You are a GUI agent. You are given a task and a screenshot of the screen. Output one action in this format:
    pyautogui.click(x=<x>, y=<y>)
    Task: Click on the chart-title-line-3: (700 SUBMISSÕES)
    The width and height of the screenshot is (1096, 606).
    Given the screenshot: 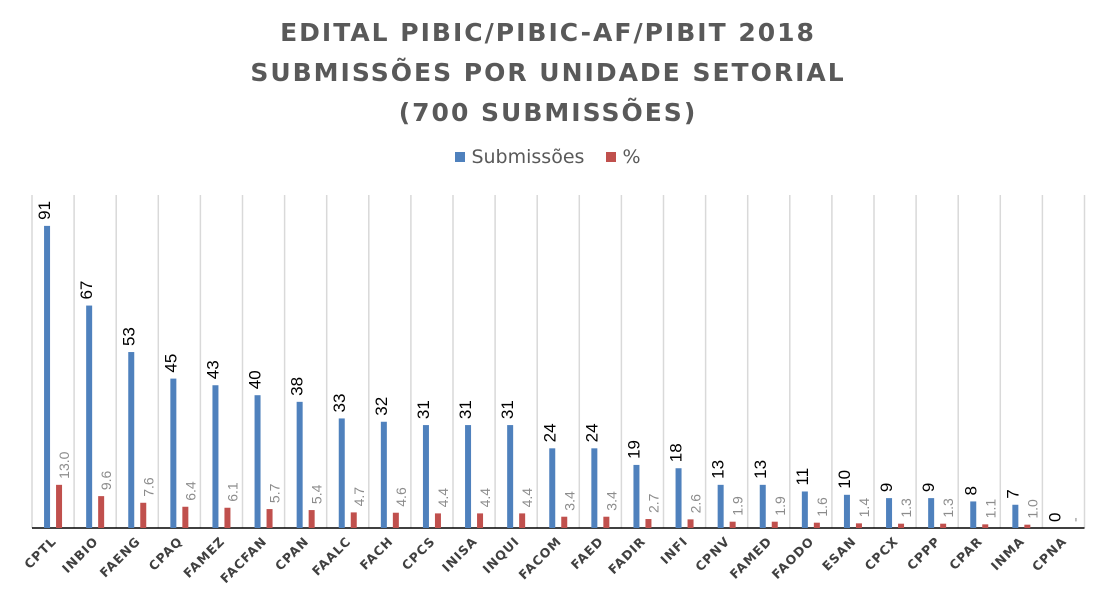 What is the action you would take?
    pyautogui.click(x=548, y=112)
    